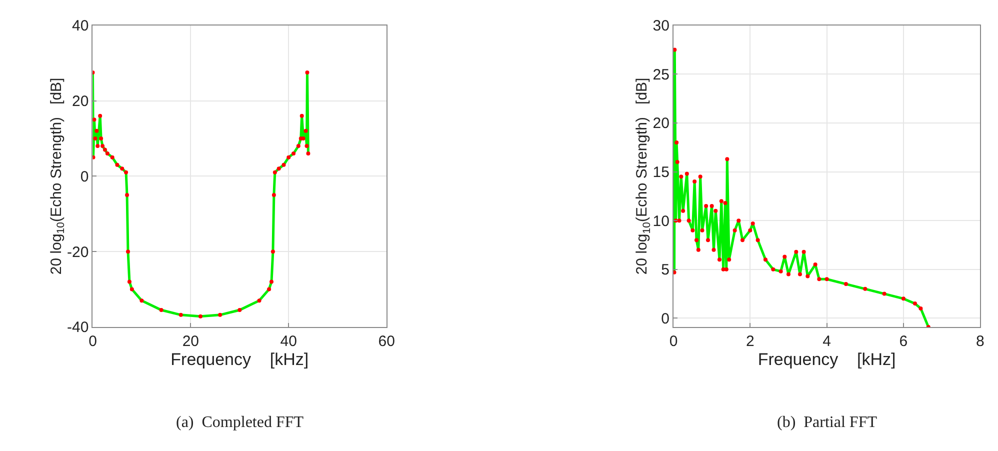  Describe the element at coordinates (288, 341) in the screenshot. I see `x-tick-label: 40` at that location.